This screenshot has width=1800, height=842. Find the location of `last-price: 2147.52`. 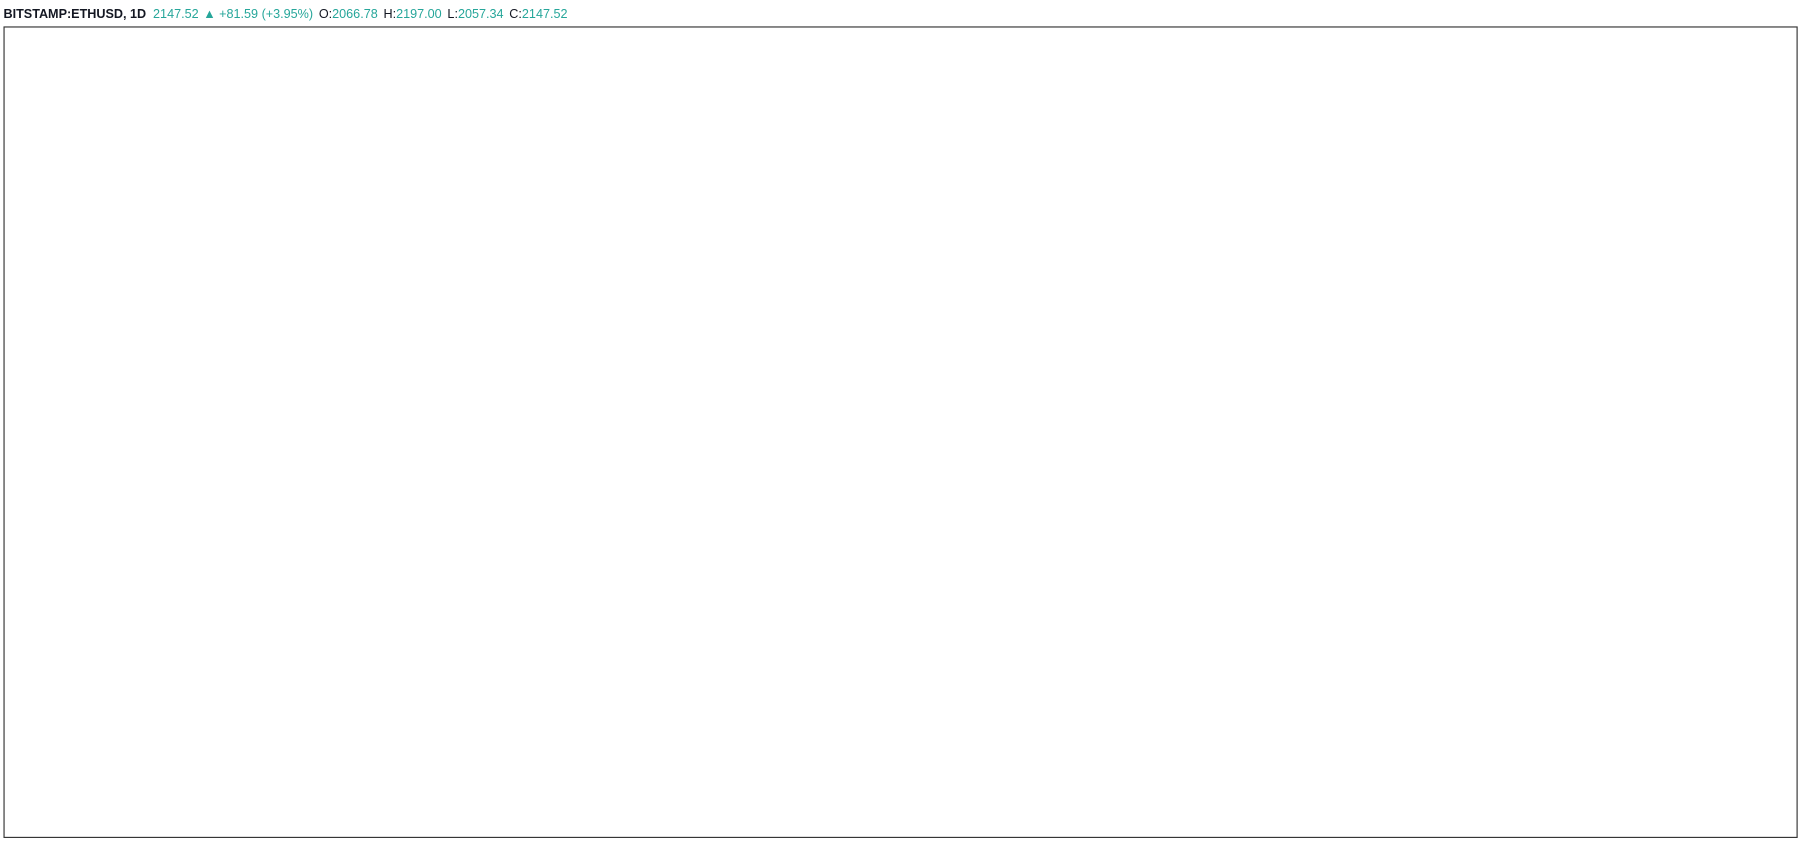

last-price: 2147.52 is located at coordinates (176, 14).